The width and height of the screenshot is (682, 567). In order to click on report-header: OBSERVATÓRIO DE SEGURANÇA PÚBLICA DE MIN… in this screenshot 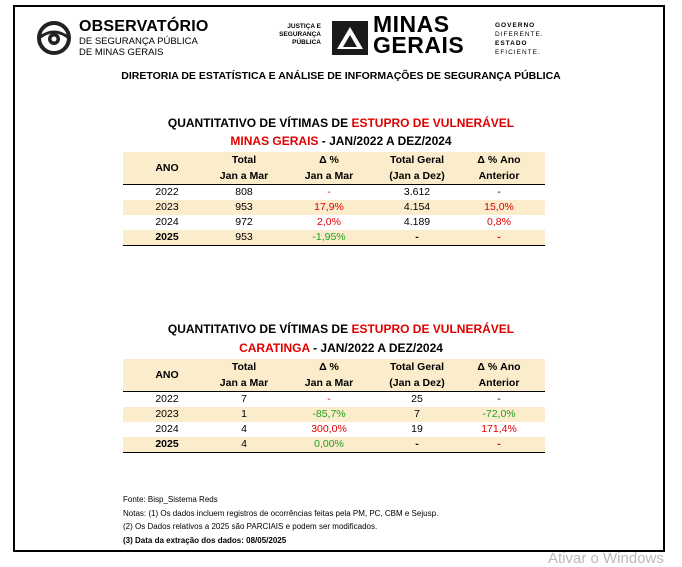, I will do `click(342, 38)`.